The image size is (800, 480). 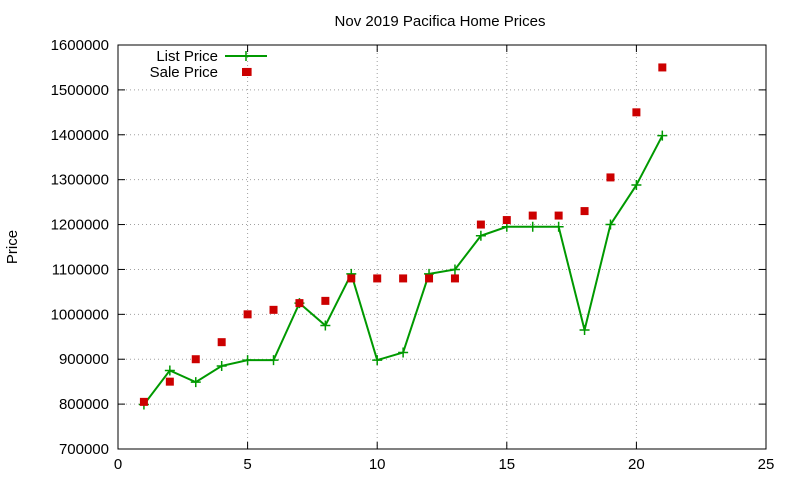 What do you see at coordinates (377, 464) in the screenshot?
I see `x-tick-label: 10` at bounding box center [377, 464].